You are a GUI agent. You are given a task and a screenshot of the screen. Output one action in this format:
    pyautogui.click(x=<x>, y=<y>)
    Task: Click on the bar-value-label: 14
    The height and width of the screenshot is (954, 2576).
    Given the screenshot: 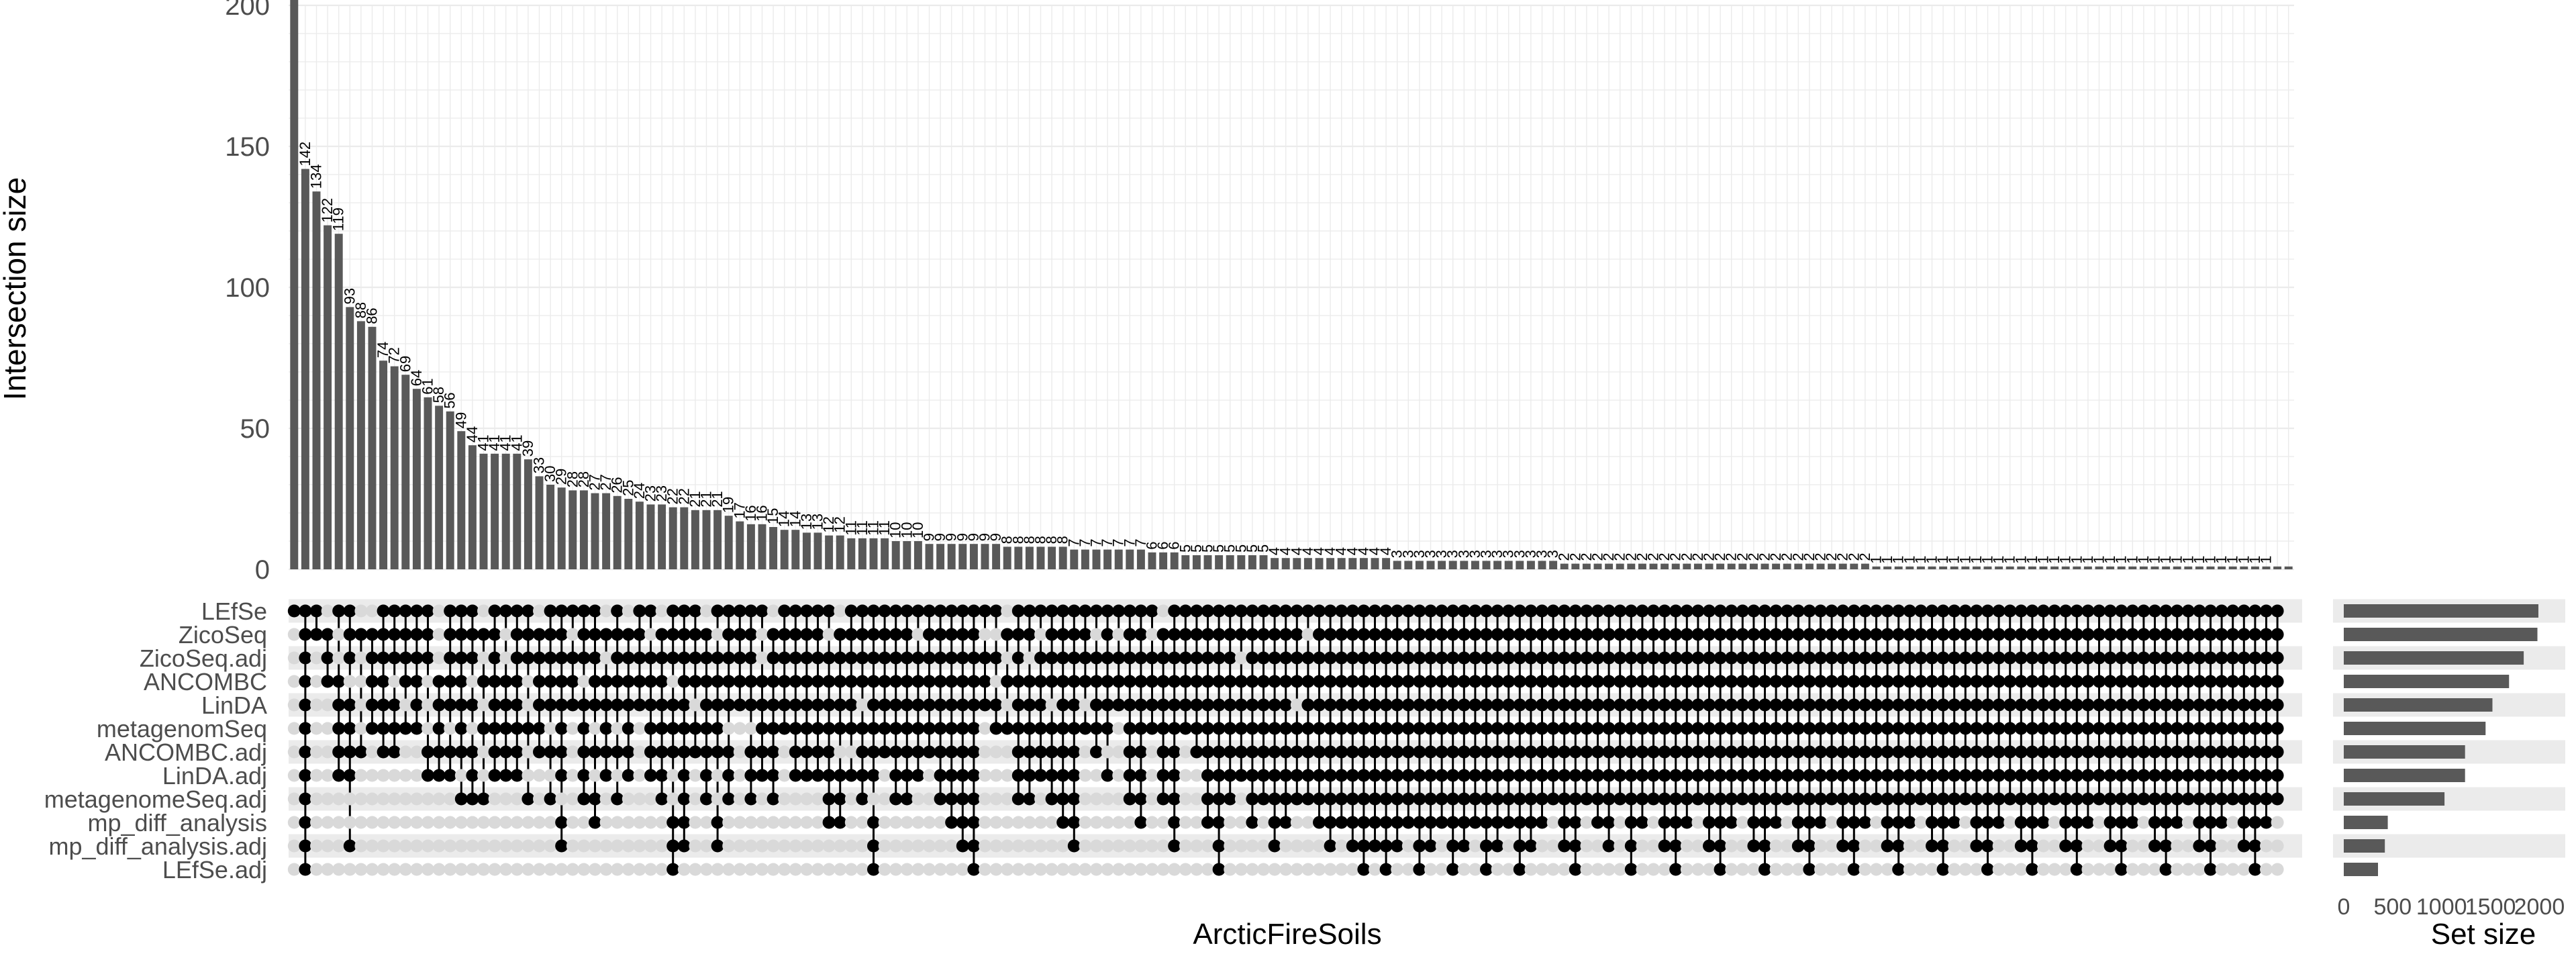 What is the action you would take?
    pyautogui.click(x=784, y=519)
    